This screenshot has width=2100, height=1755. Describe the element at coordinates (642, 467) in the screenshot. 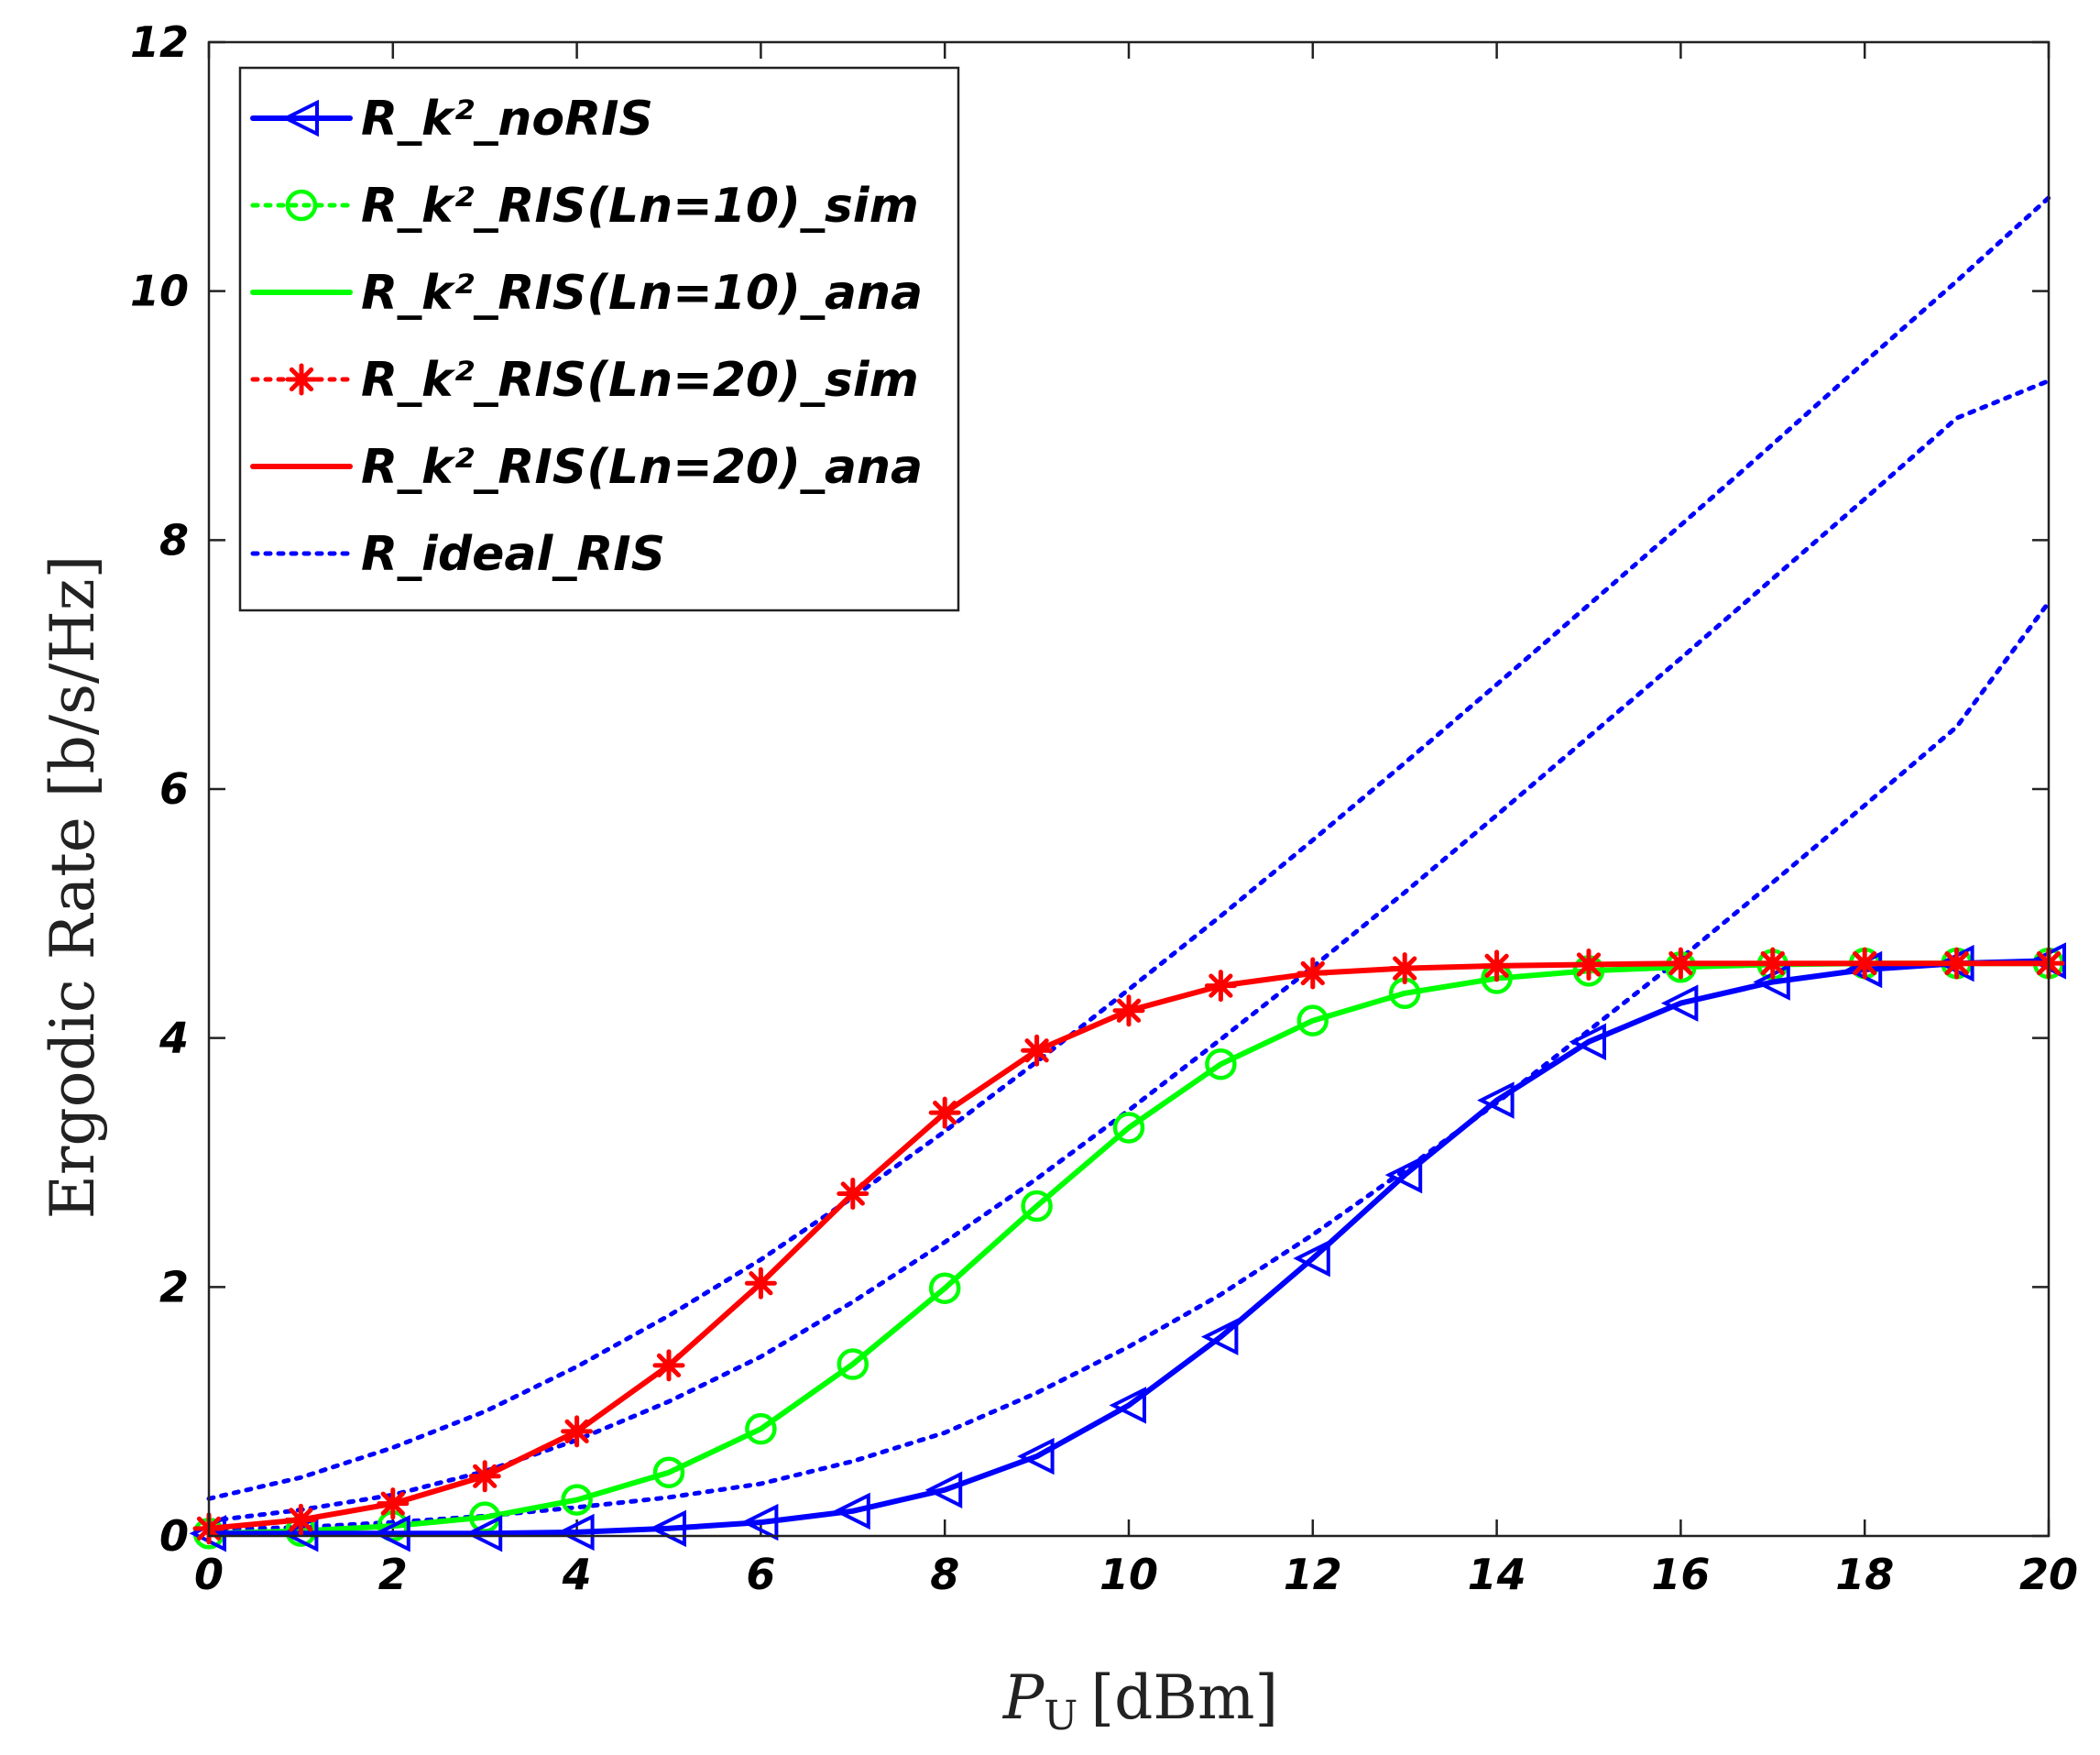

I see `legend-label-ris20_ana: R_k²_RIS(Ln=20)_ana` at that location.